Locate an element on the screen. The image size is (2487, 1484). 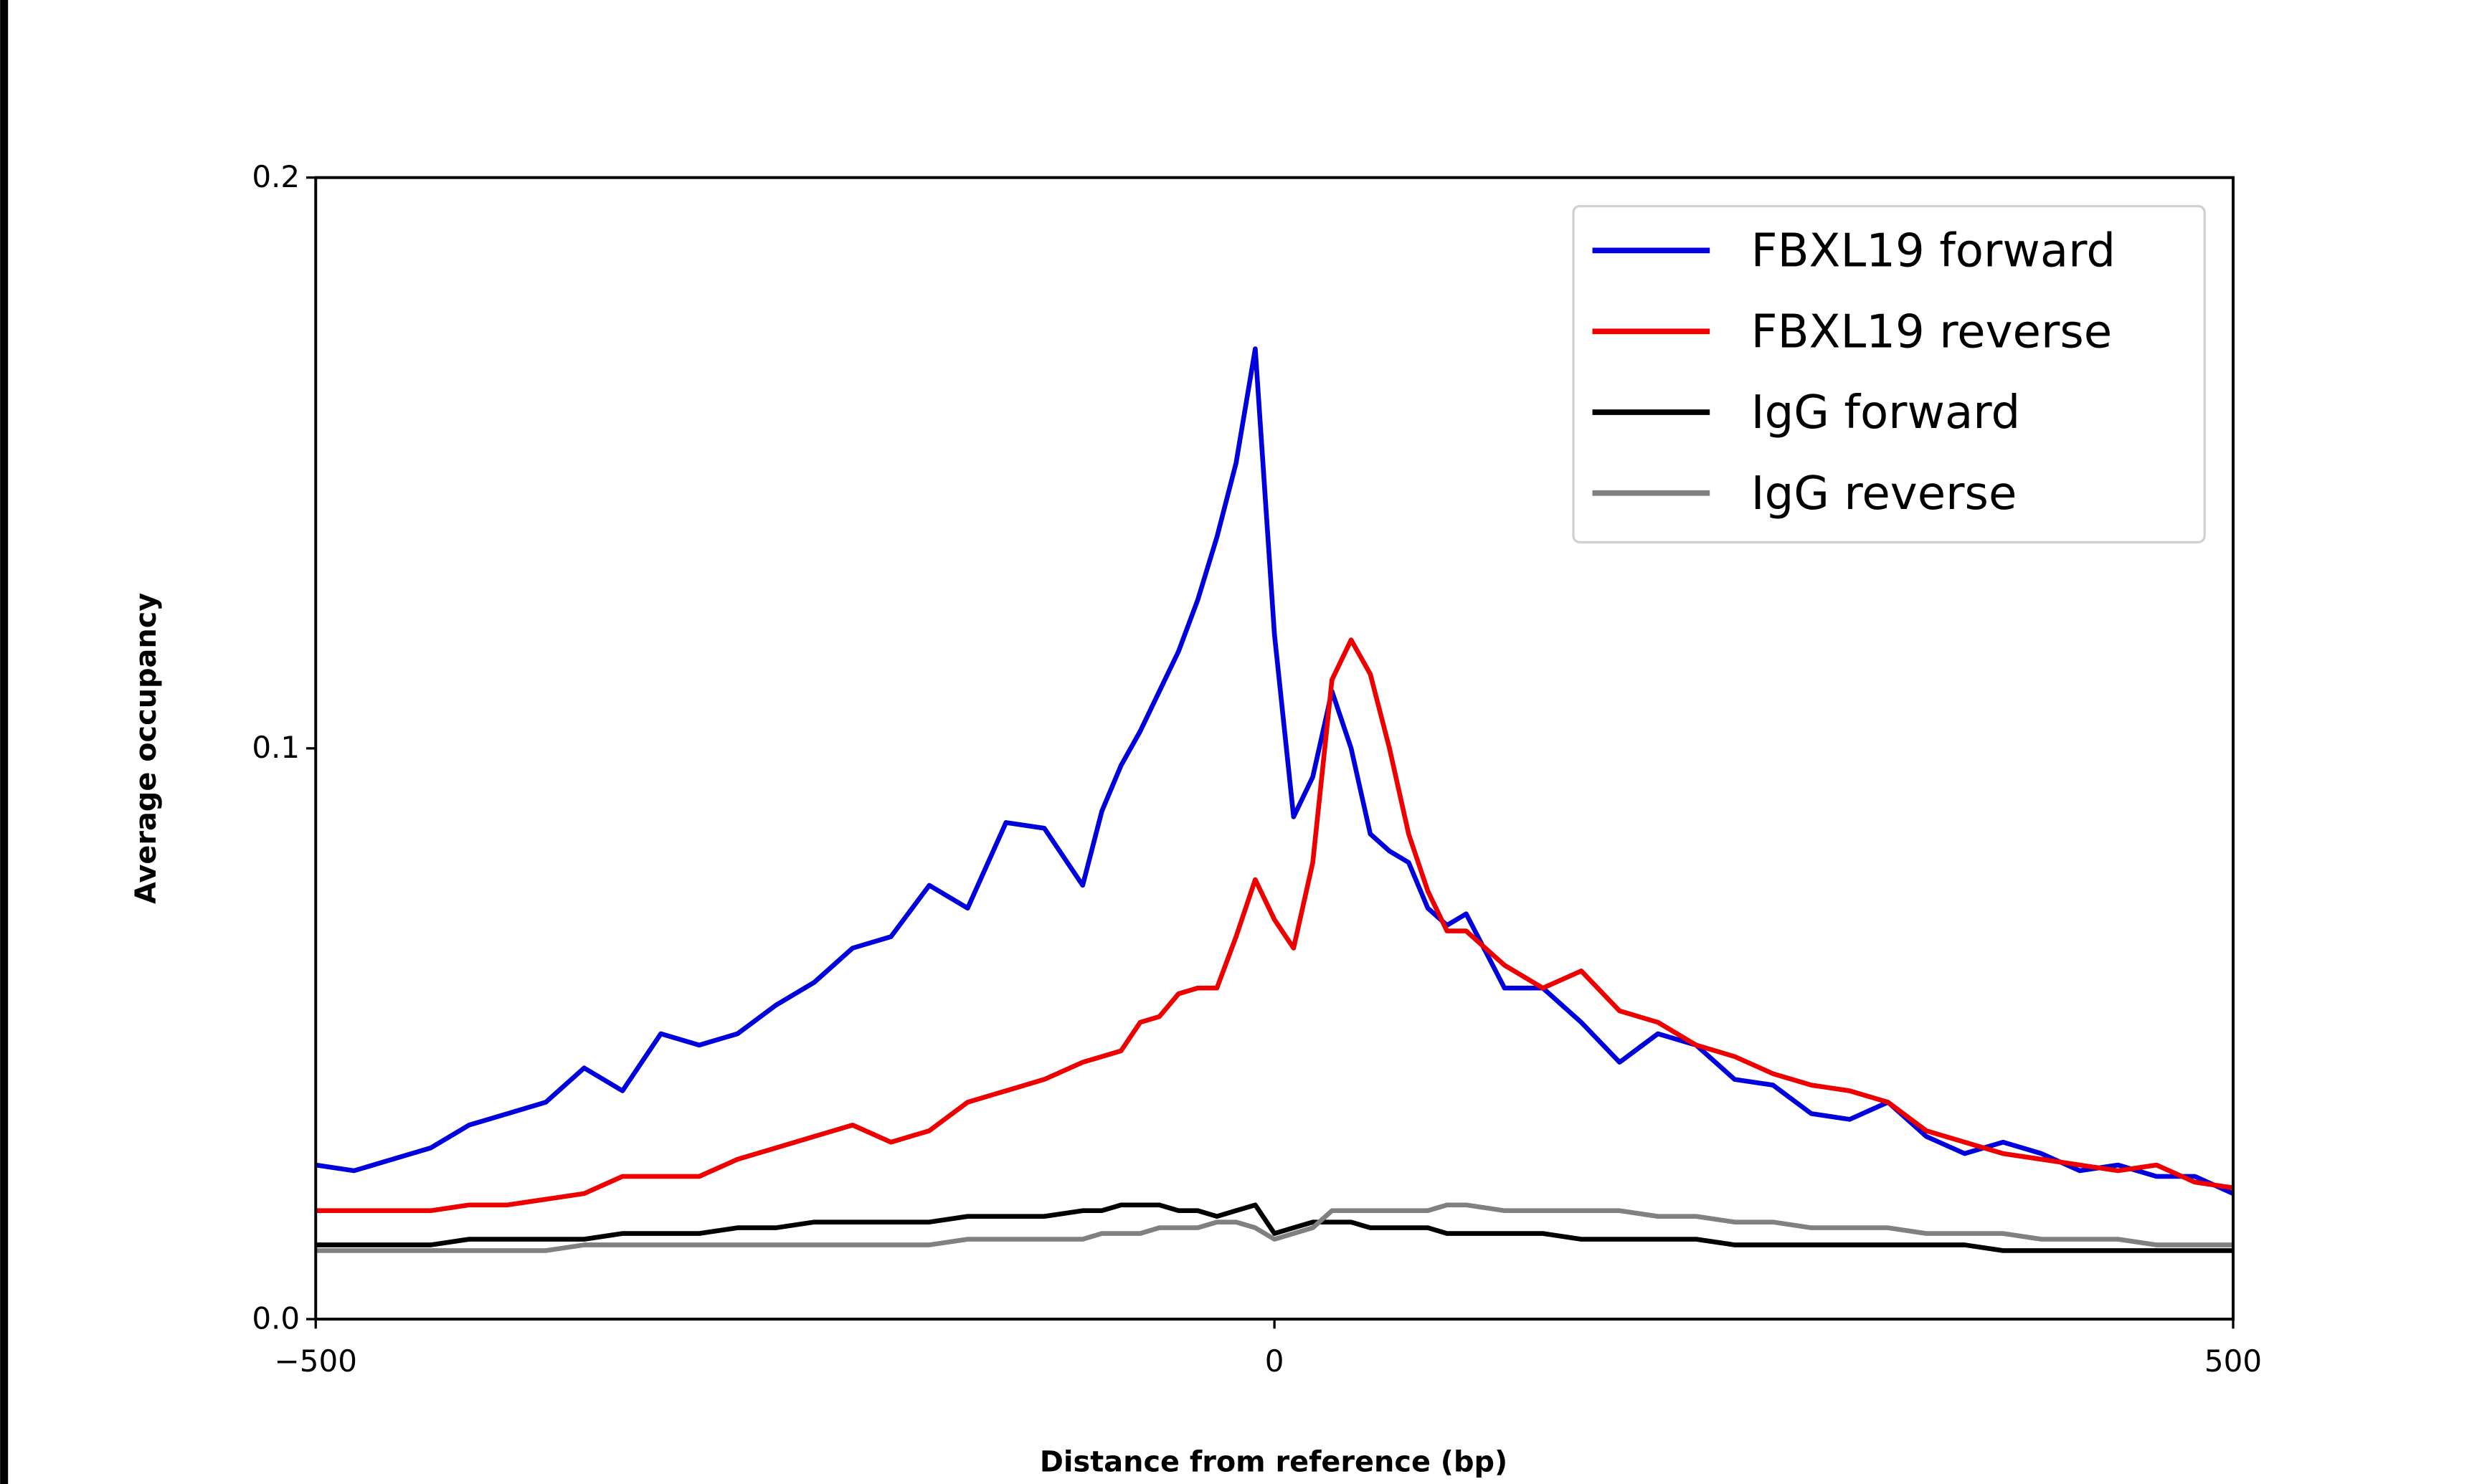
y-tick-label: 0.1 is located at coordinates (276, 747).